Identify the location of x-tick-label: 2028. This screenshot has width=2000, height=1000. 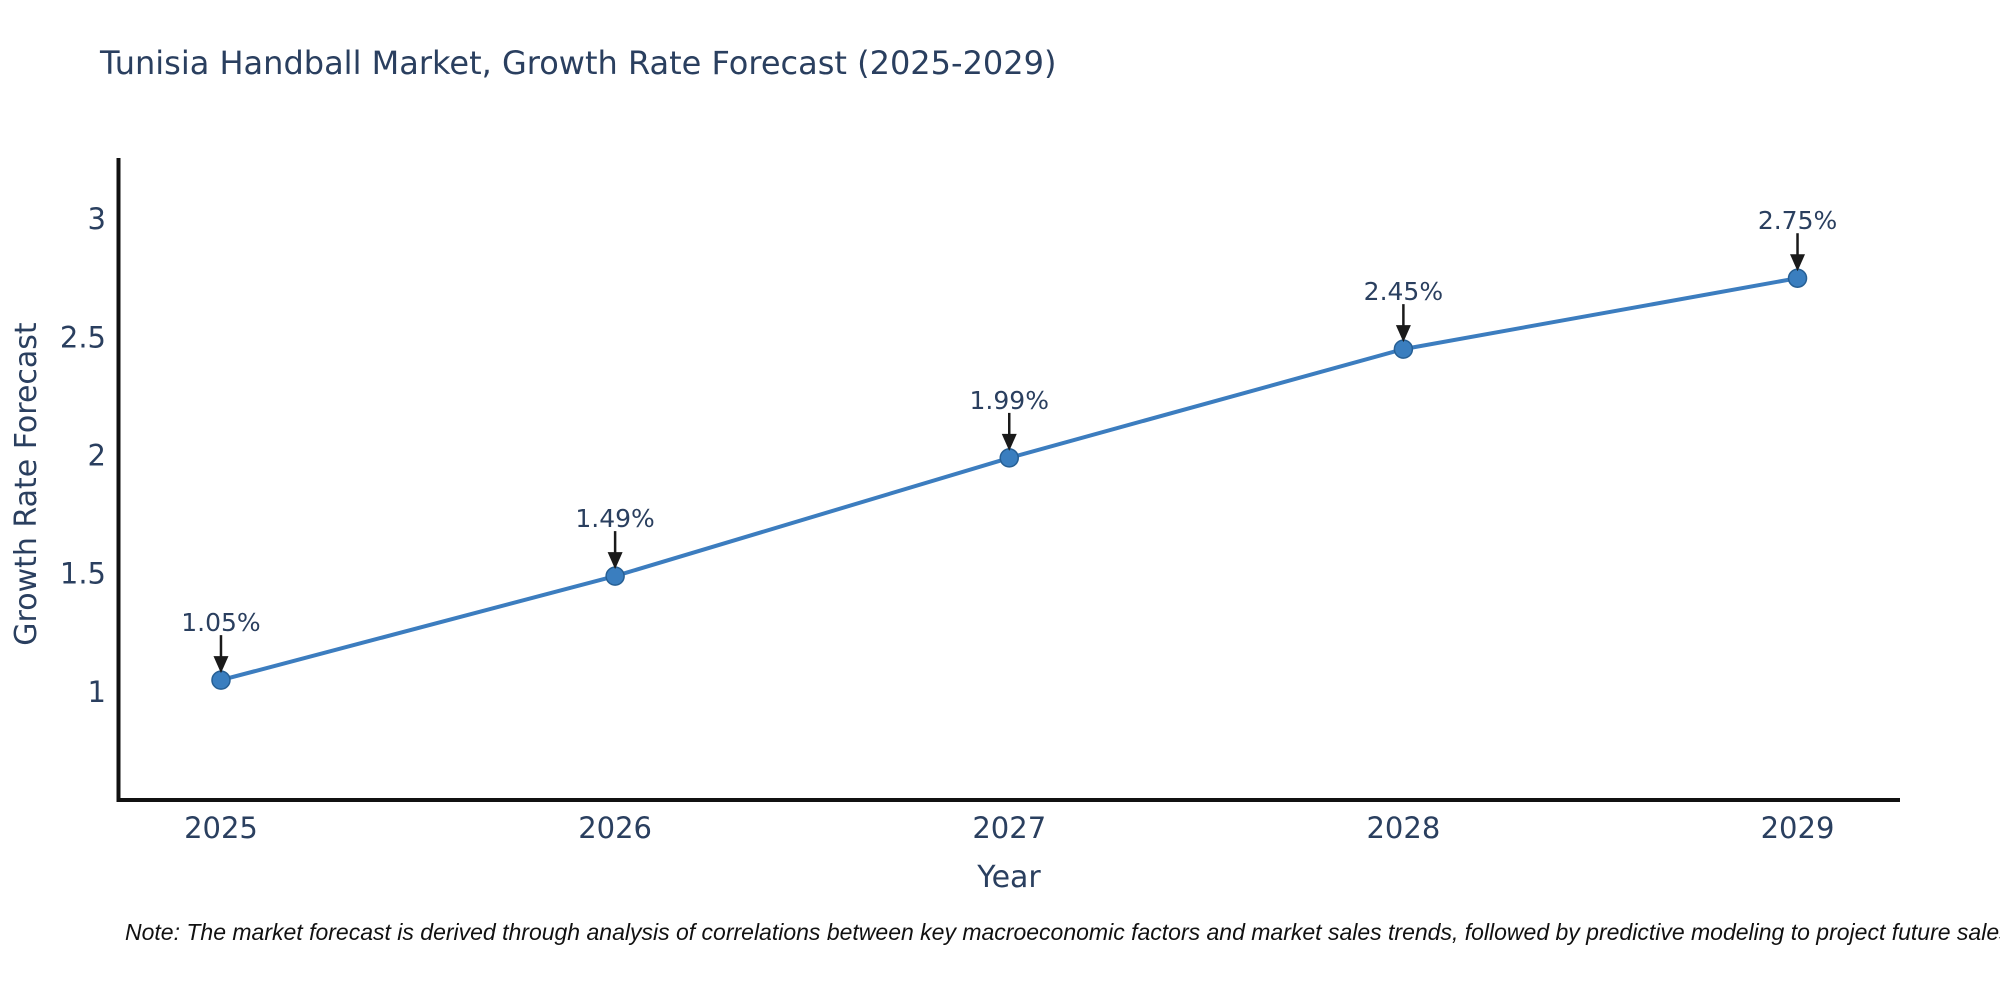
(1403, 828).